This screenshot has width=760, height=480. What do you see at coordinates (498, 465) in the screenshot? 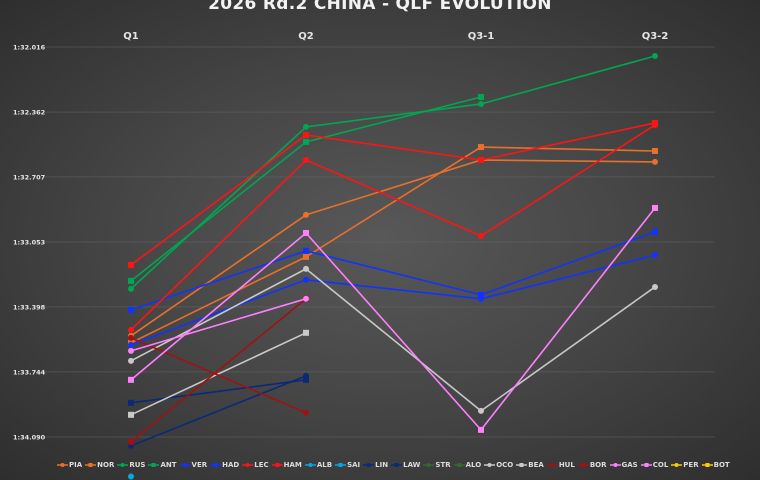
I see `legend-item-oco: OCO` at bounding box center [498, 465].